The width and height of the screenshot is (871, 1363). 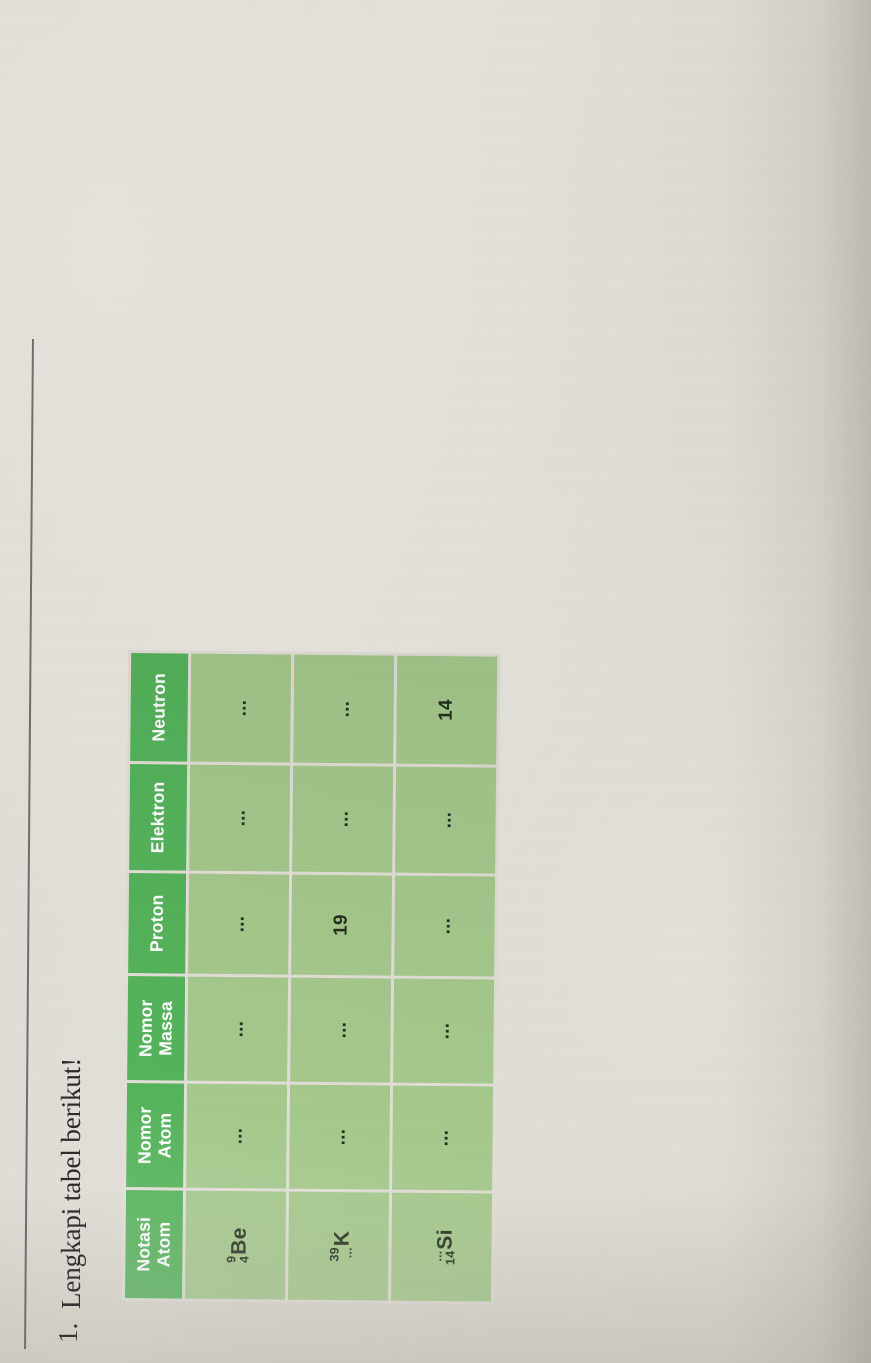 I want to click on question-1: 1. Lengkapi tabel berikut!, so click(x=71, y=1200).